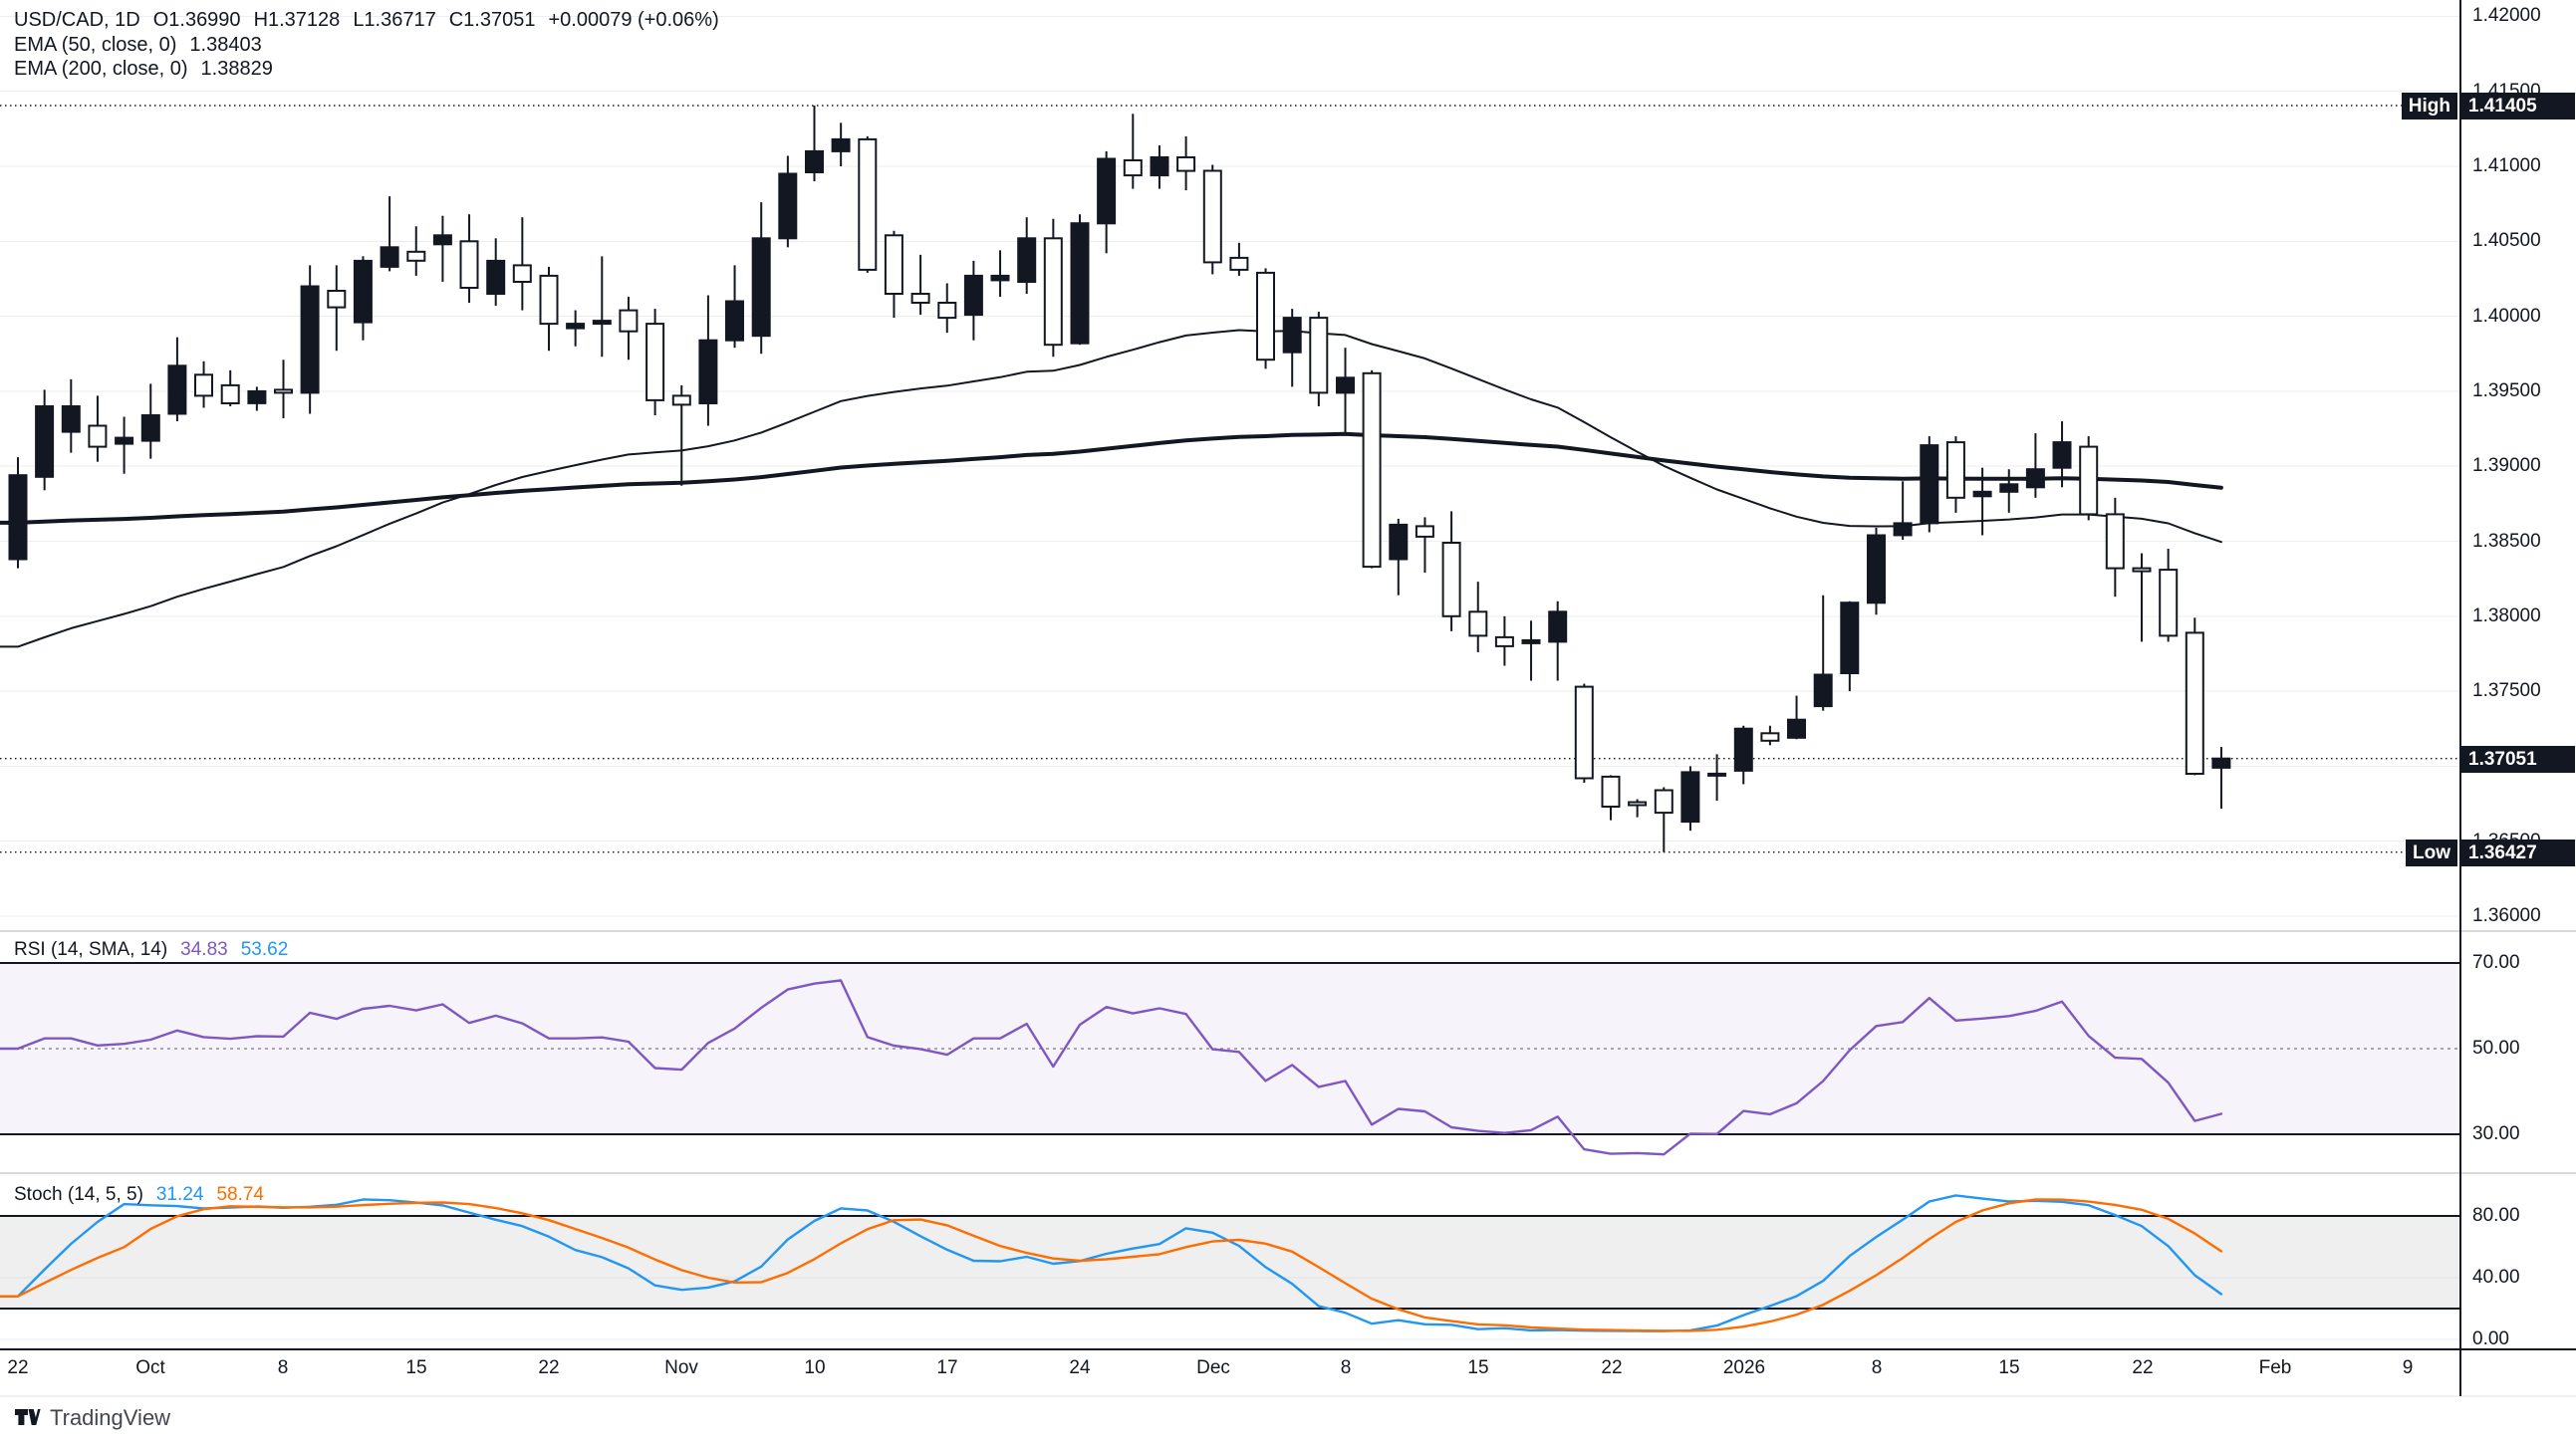 This screenshot has width=2576, height=1442. Describe the element at coordinates (1288, 1372) in the screenshot. I see `time-axis-scale` at that location.